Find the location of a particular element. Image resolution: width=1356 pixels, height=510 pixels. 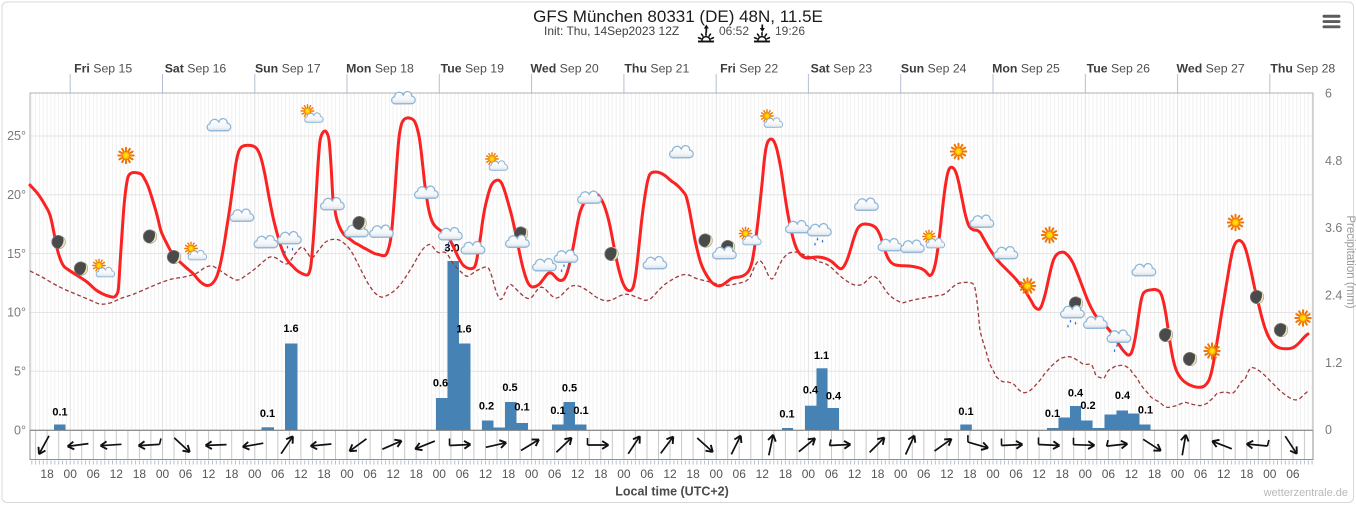

svg-text: Local time (UTC+2) is located at coordinates (672, 492).